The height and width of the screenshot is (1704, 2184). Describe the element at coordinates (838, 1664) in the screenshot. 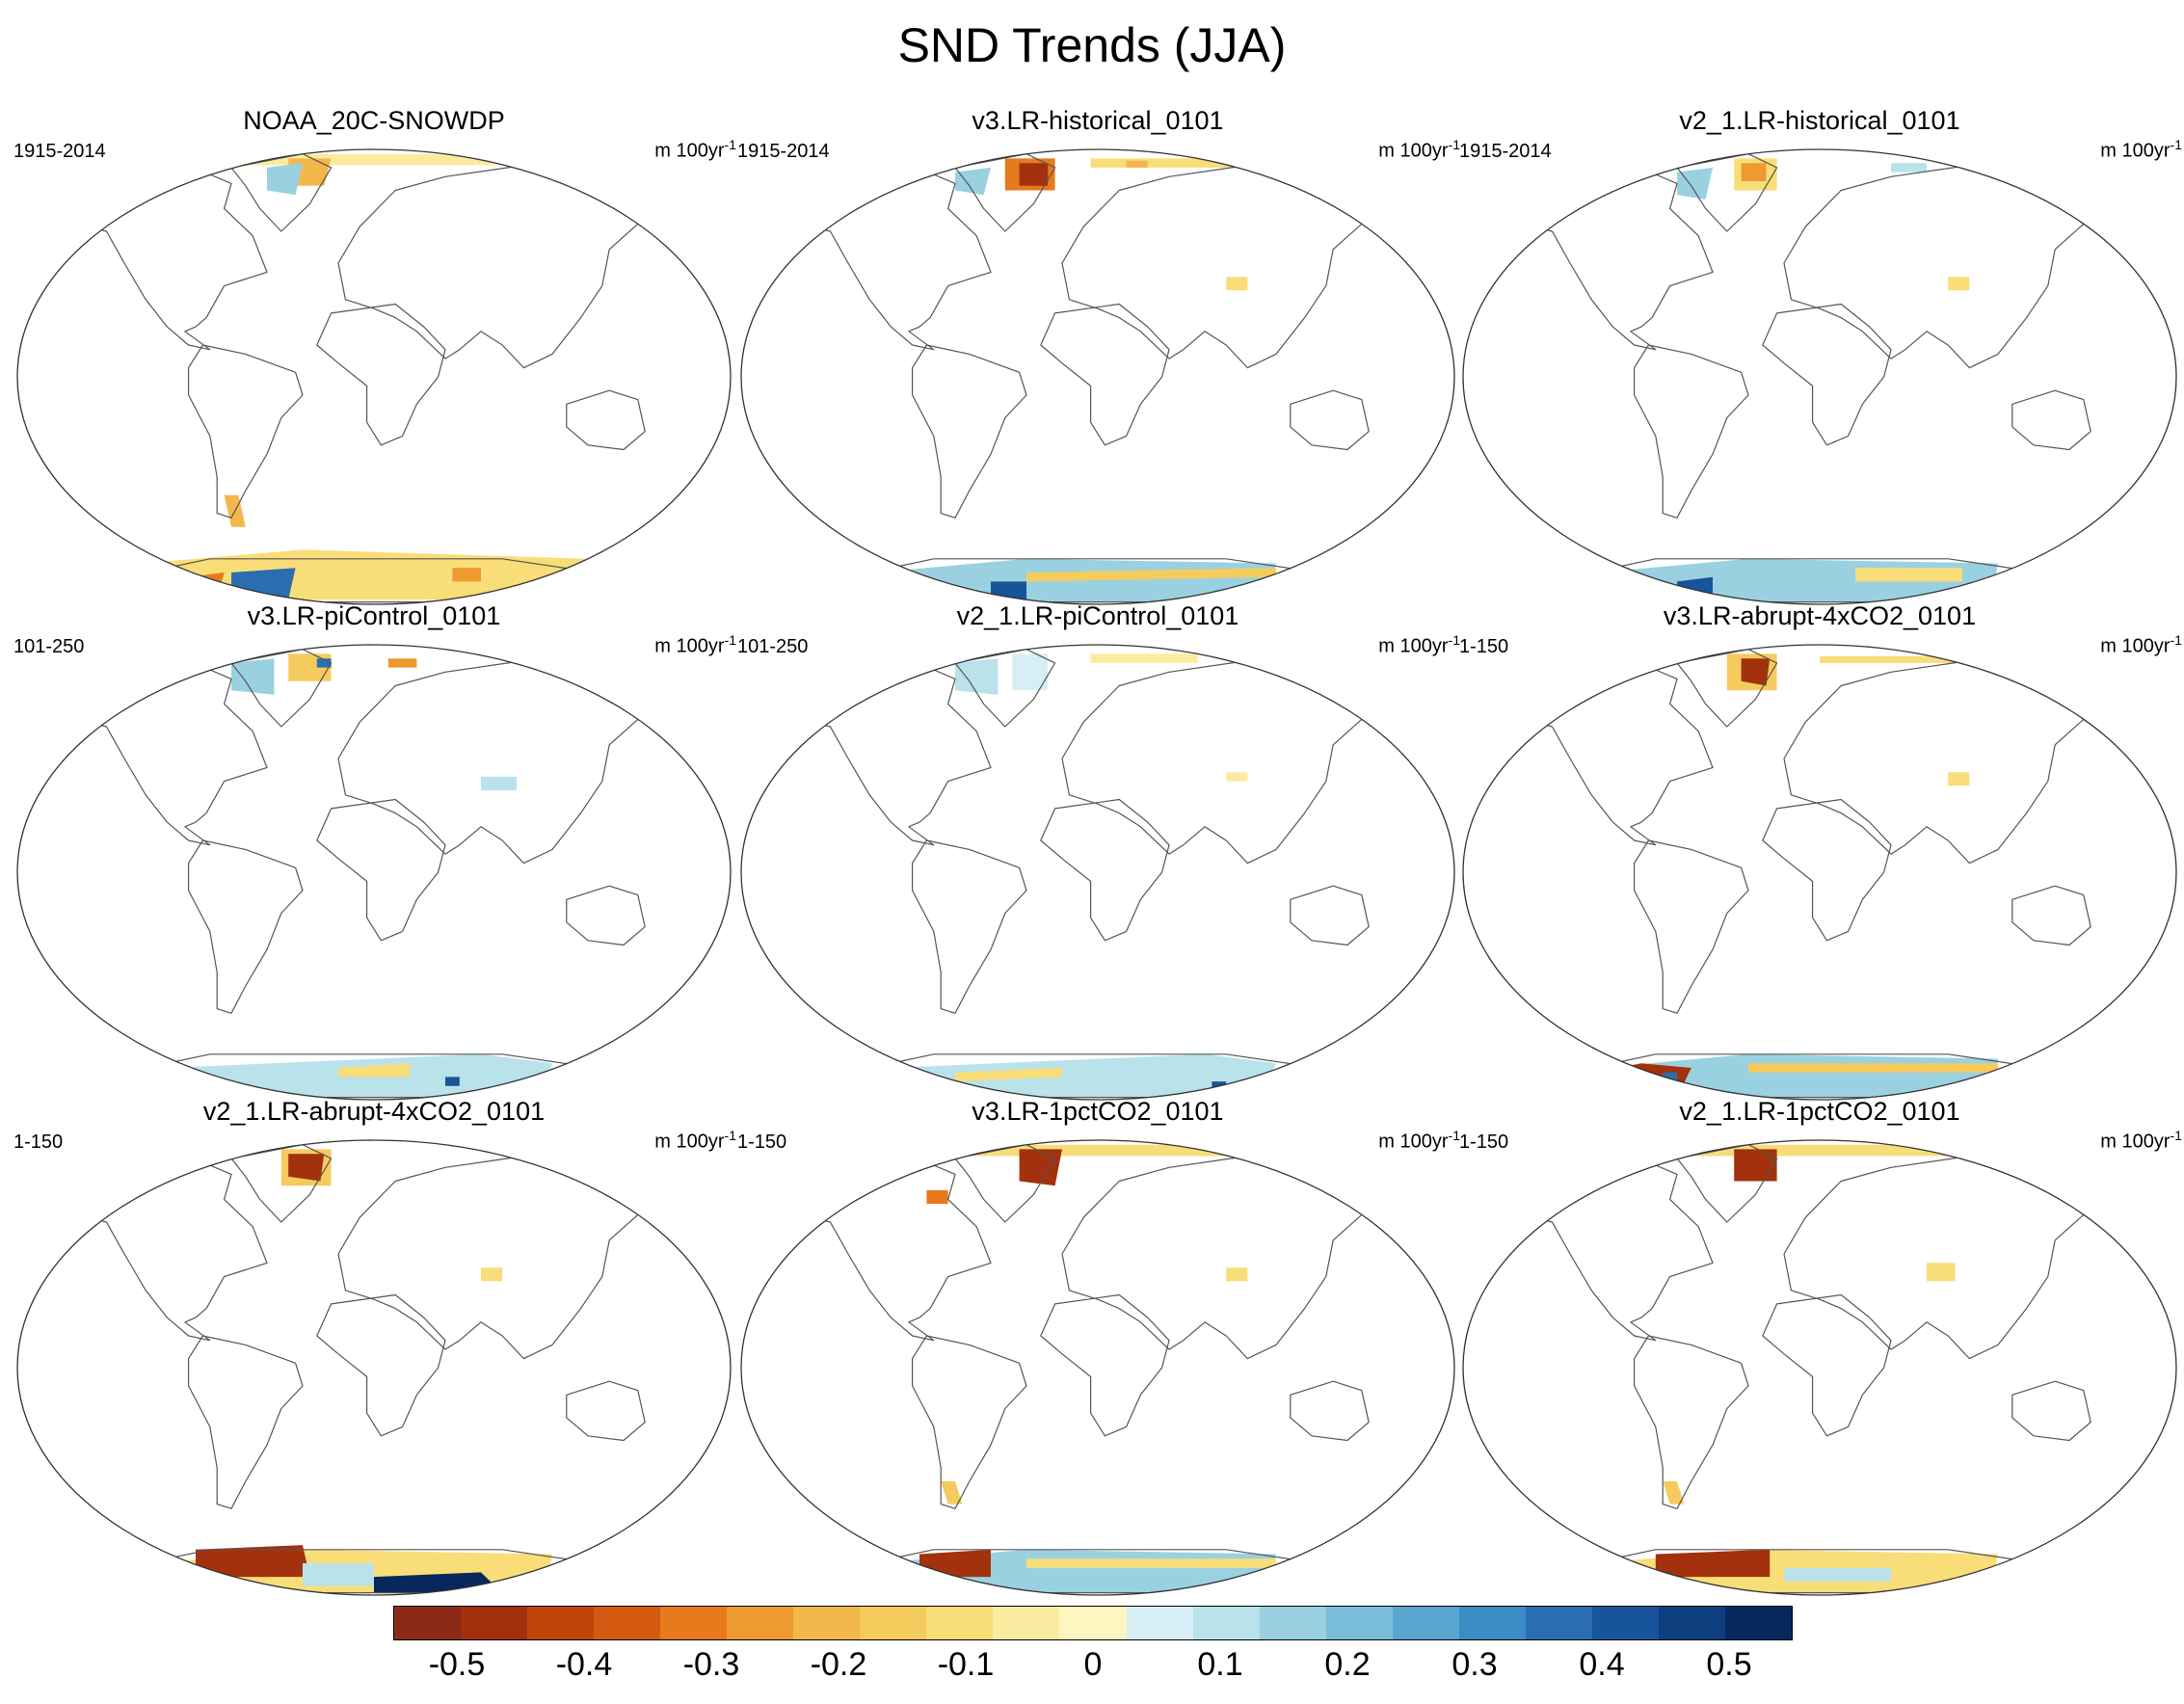

I see `colorbar-tick-label: -0.2` at that location.